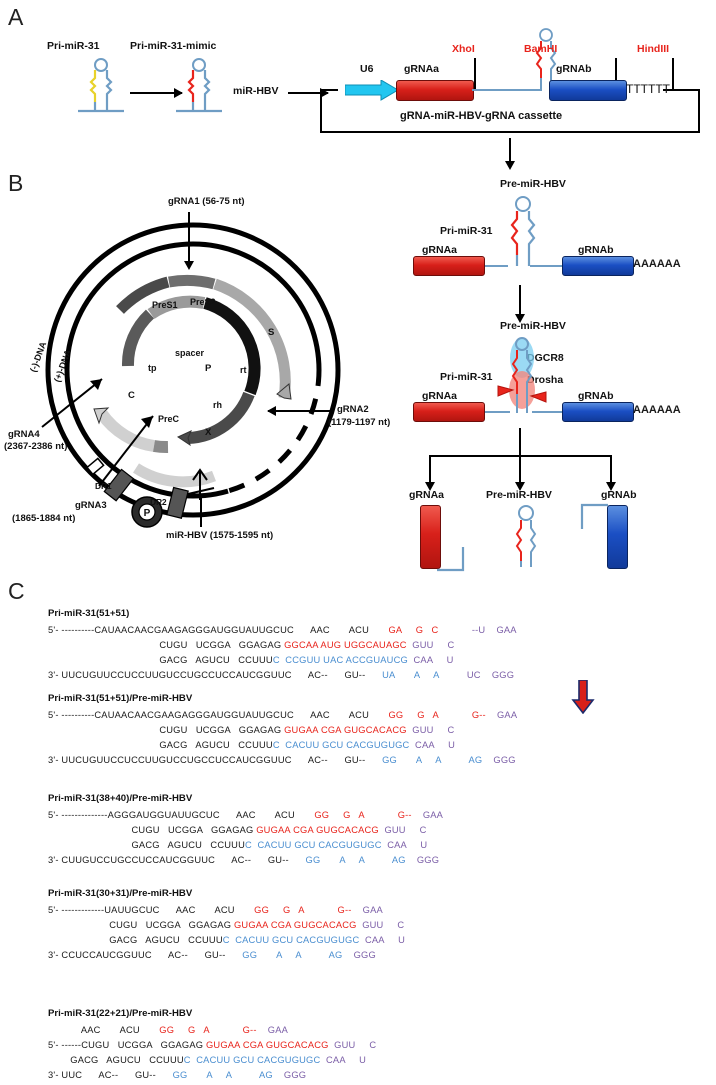 This screenshot has height=1085, width=716. What do you see at coordinates (520, 473) in the screenshot?
I see `split-arrow-mid` at bounding box center [520, 473].